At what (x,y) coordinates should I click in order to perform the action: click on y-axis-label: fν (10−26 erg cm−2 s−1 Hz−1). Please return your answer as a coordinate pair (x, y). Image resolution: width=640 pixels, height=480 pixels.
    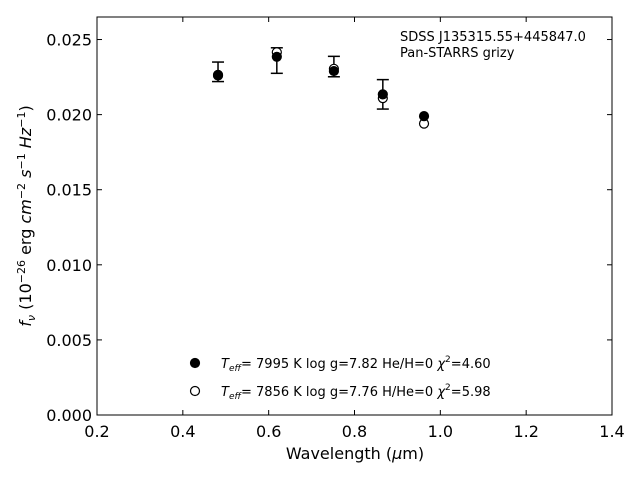
    Looking at the image, I should click on (26, 215).